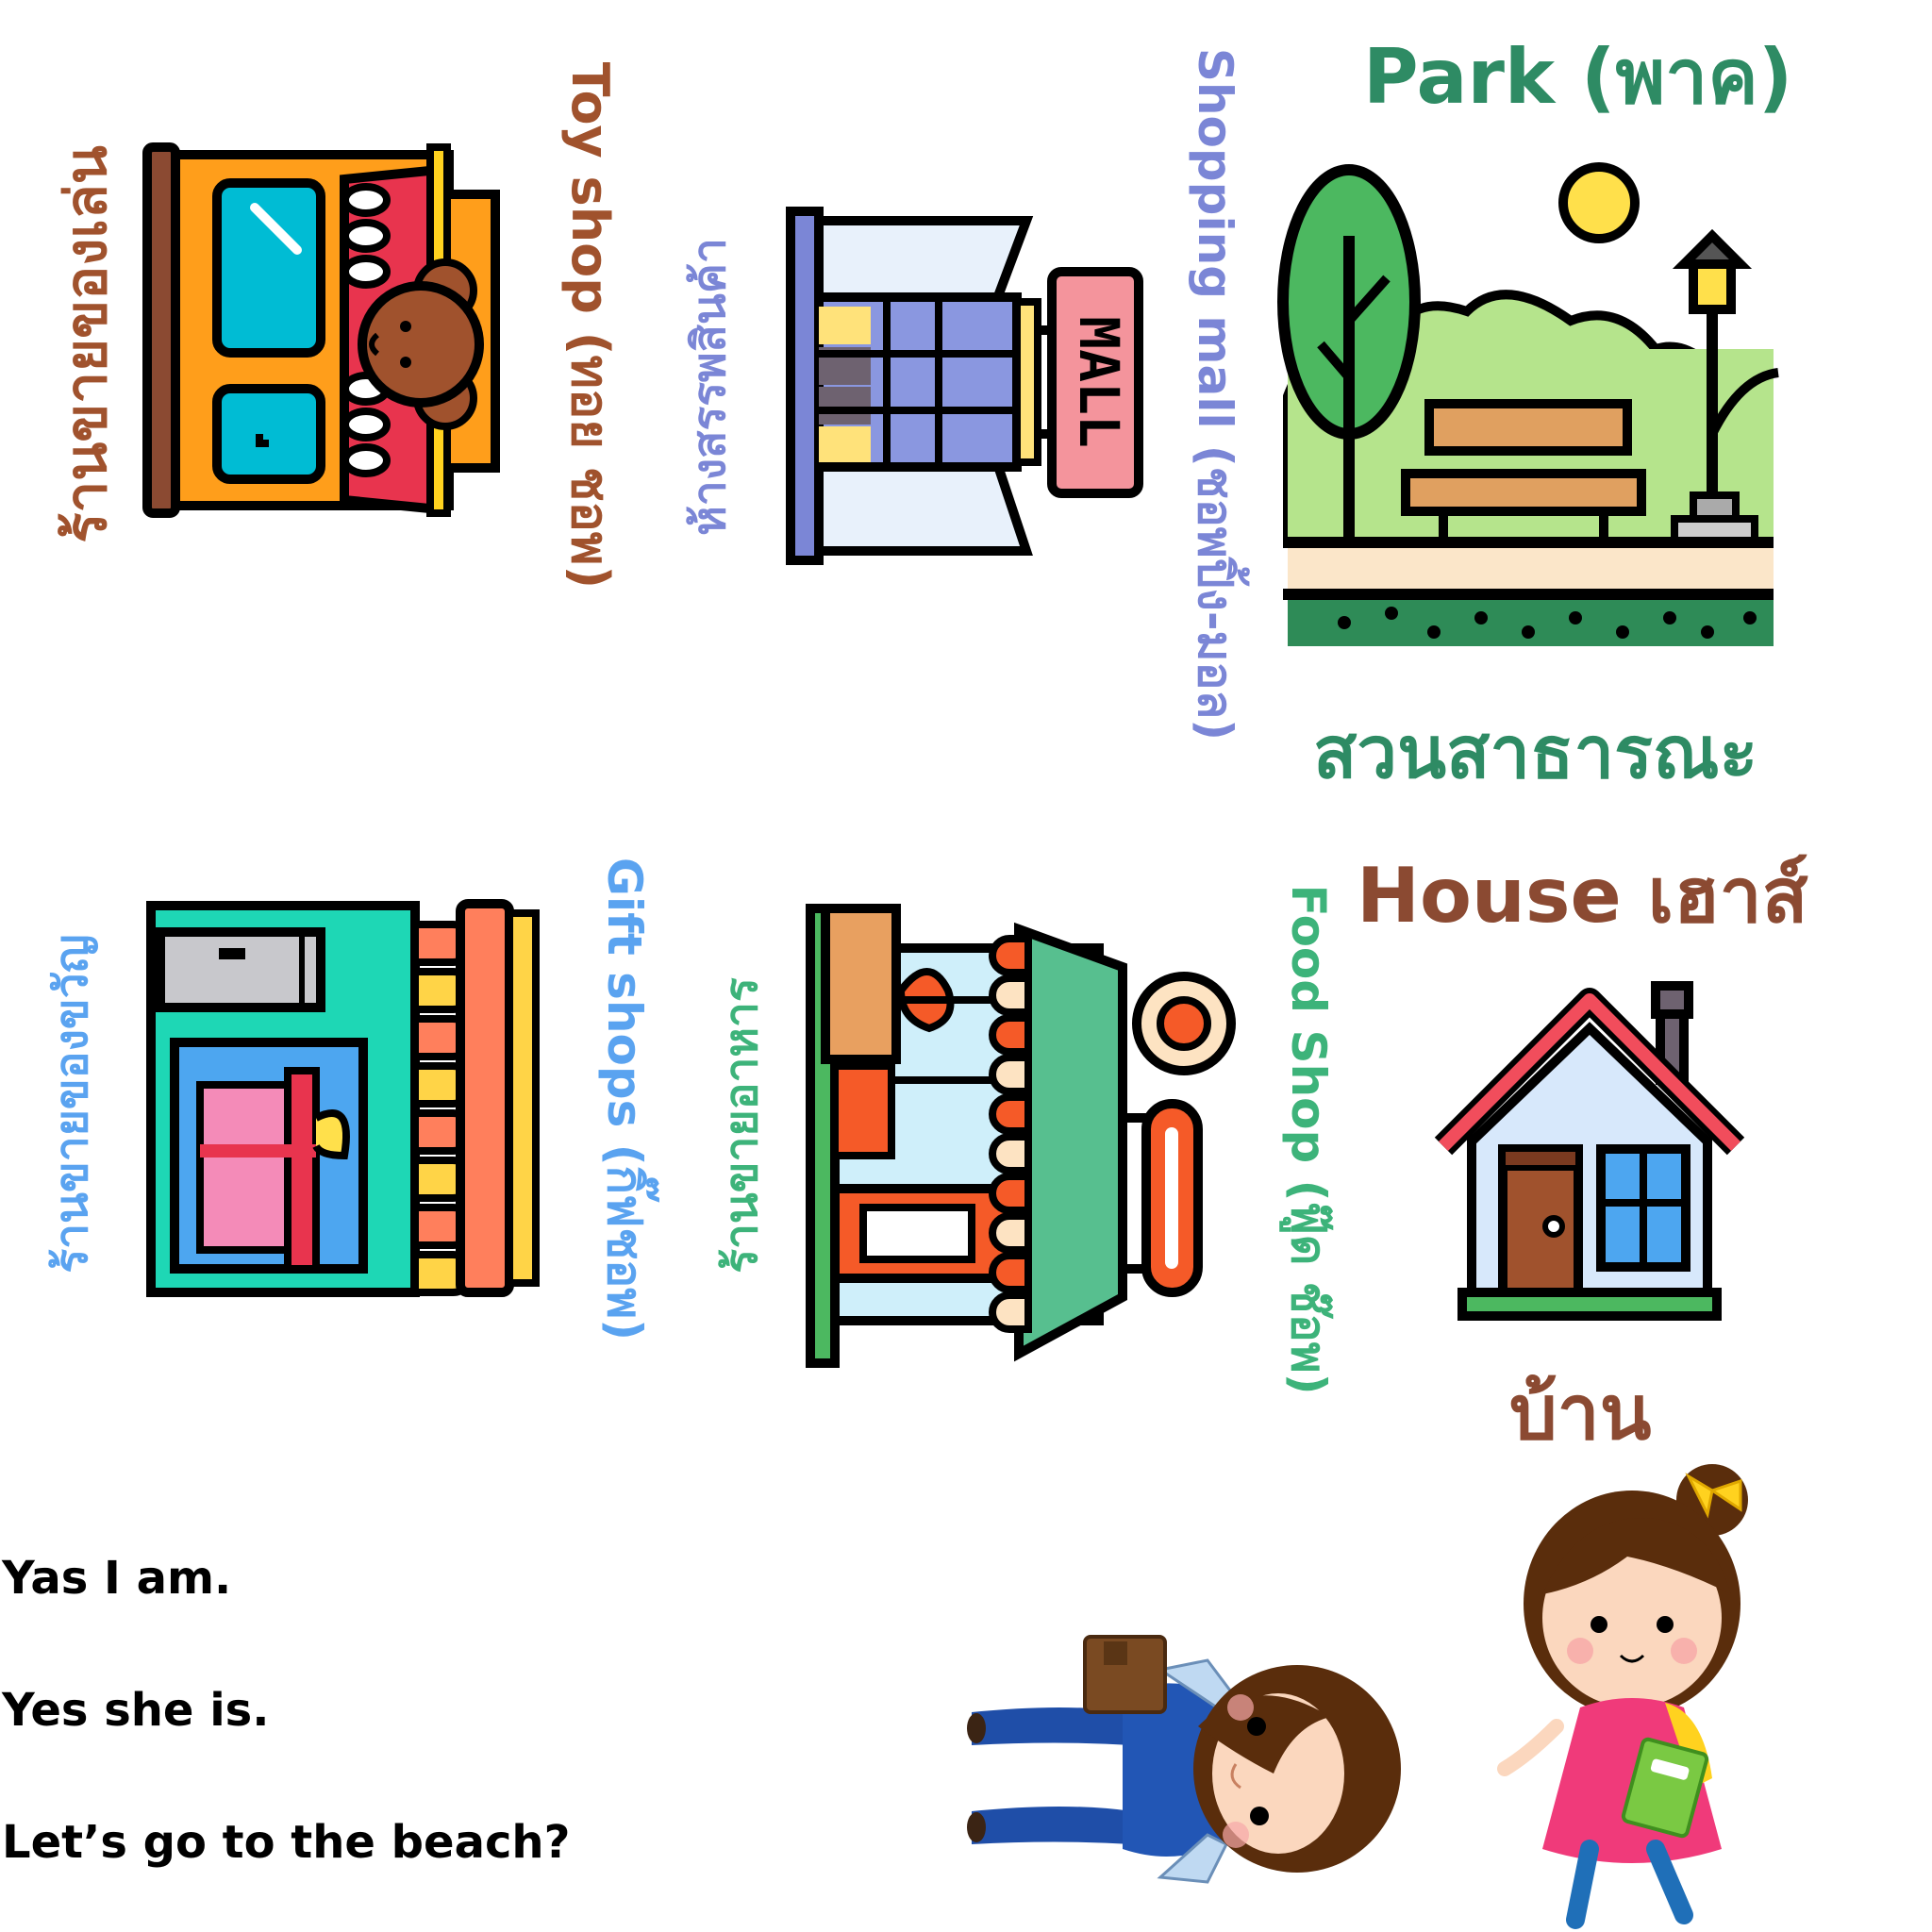 Image resolution: width=1932 pixels, height=1932 pixels. Describe the element at coordinates (1309, 1140) in the screenshot. I see `food-shop-english-label: Food Shop (ฟู๊ด ช๊อพ)` at that location.